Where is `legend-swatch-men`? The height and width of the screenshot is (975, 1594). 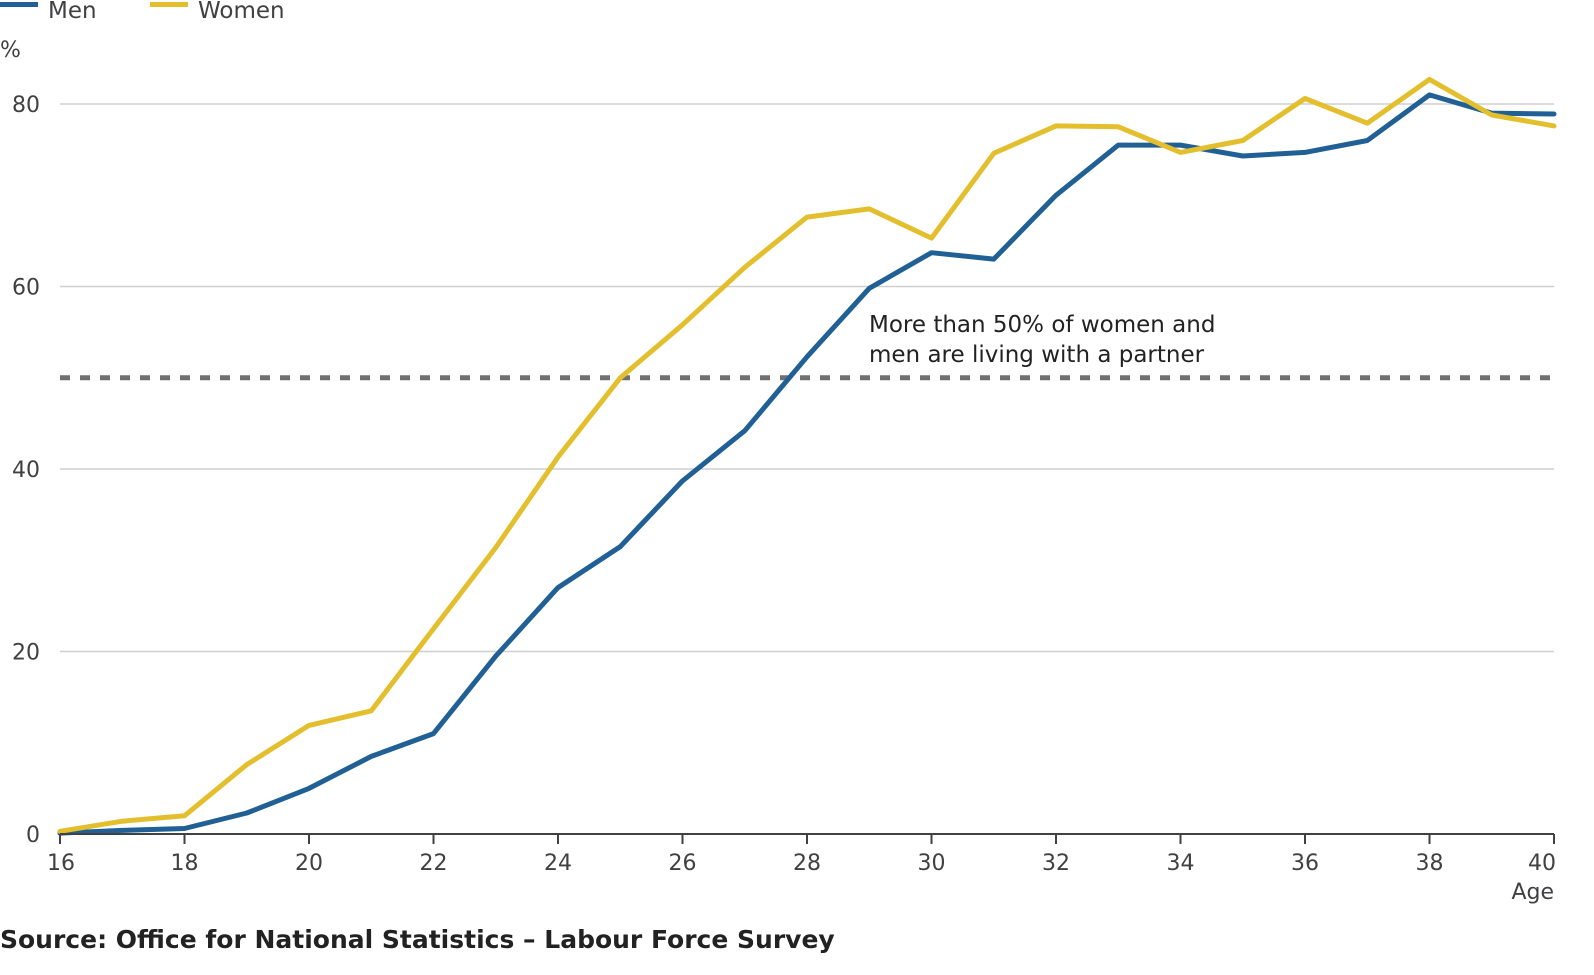 legend-swatch-men is located at coordinates (19, 4).